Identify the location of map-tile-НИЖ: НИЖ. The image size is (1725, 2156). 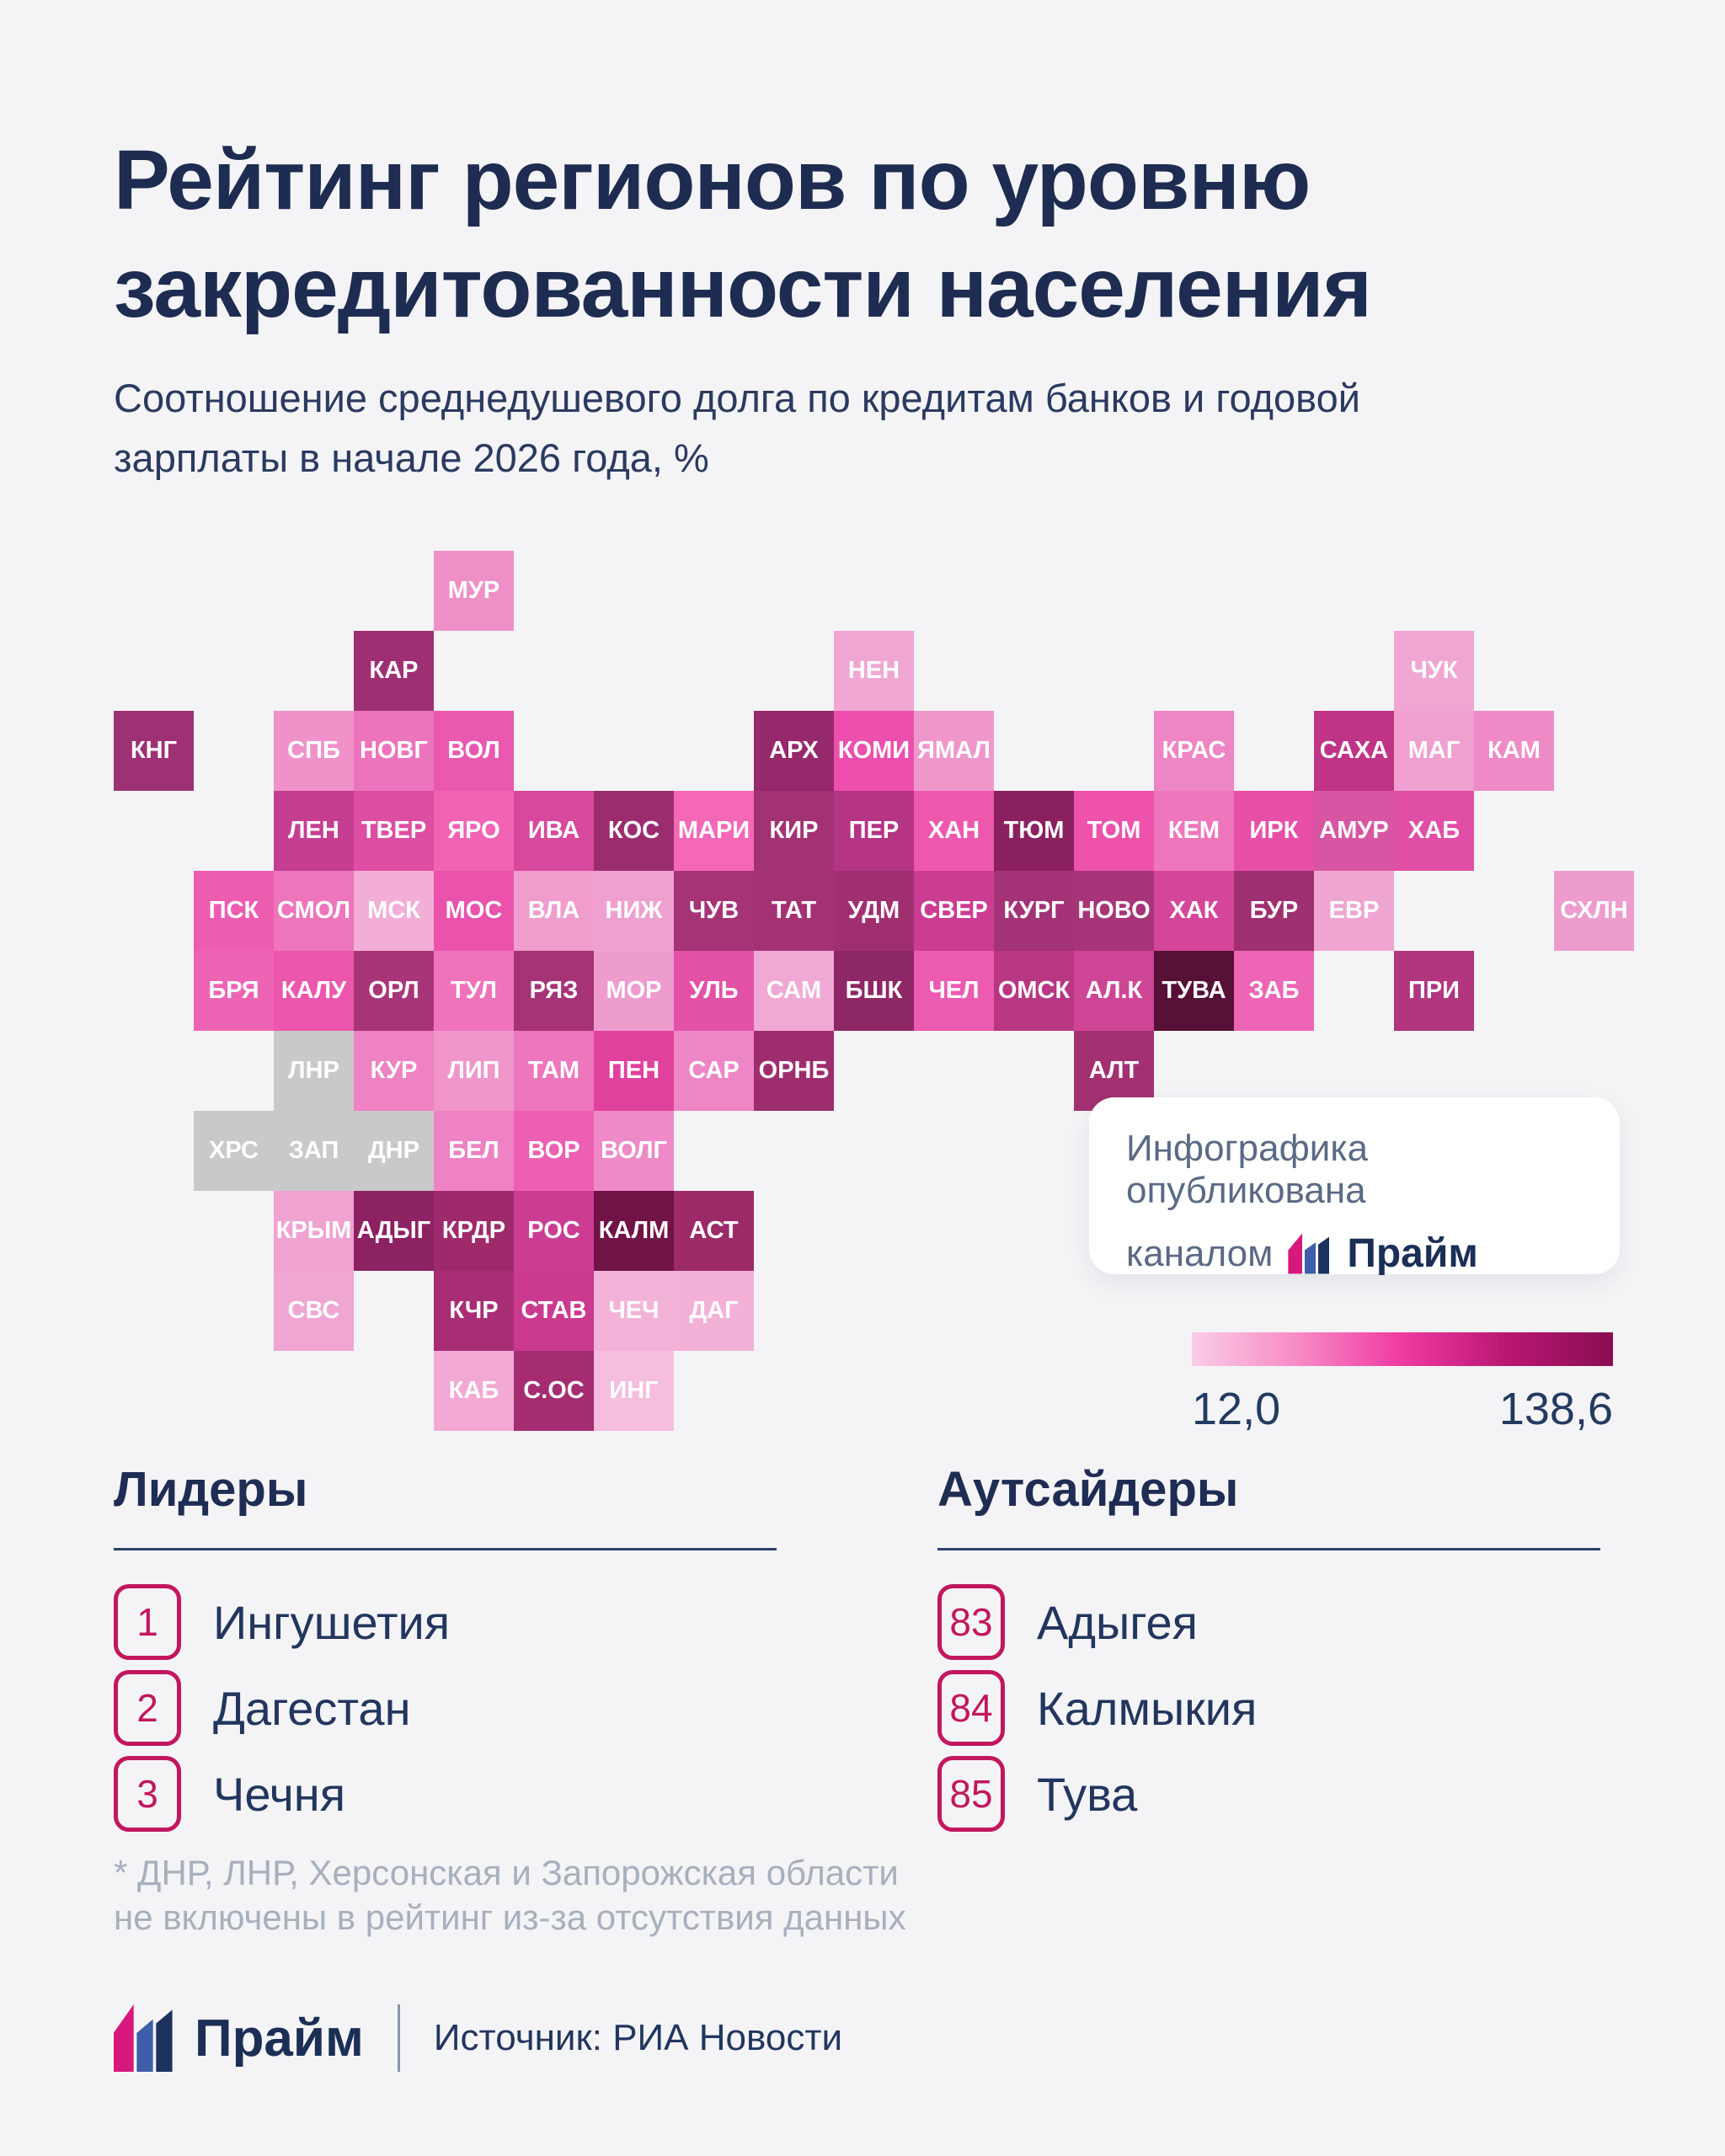
(634, 911).